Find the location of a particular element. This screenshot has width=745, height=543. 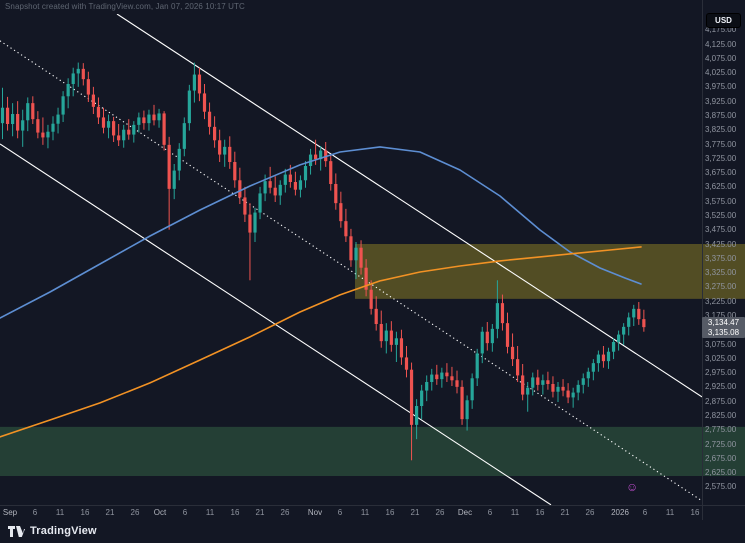

supply-zone is located at coordinates (550, 271).